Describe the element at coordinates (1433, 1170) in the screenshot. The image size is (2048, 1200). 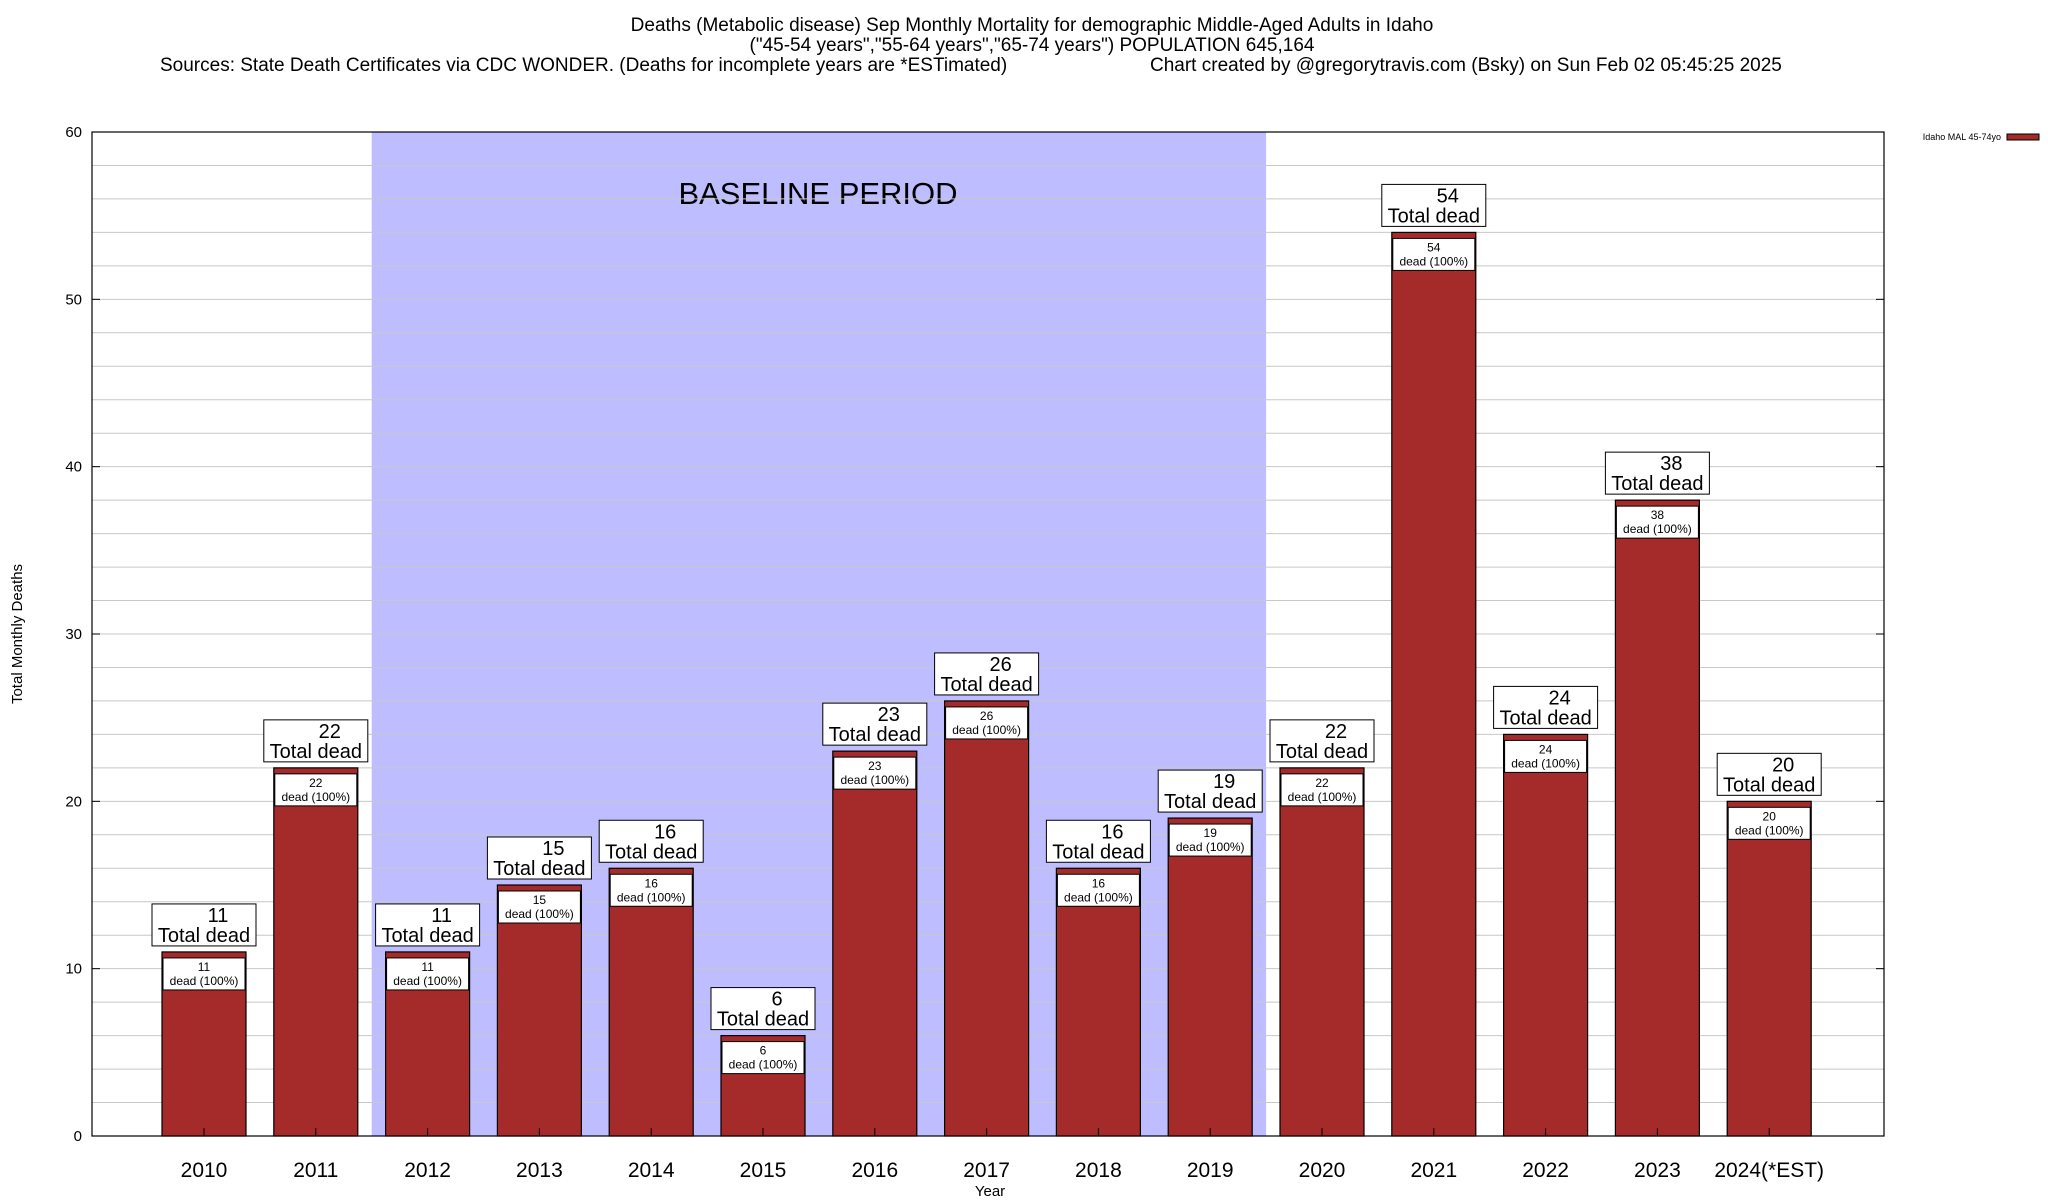
I see `x-tick-label: 2021` at that location.